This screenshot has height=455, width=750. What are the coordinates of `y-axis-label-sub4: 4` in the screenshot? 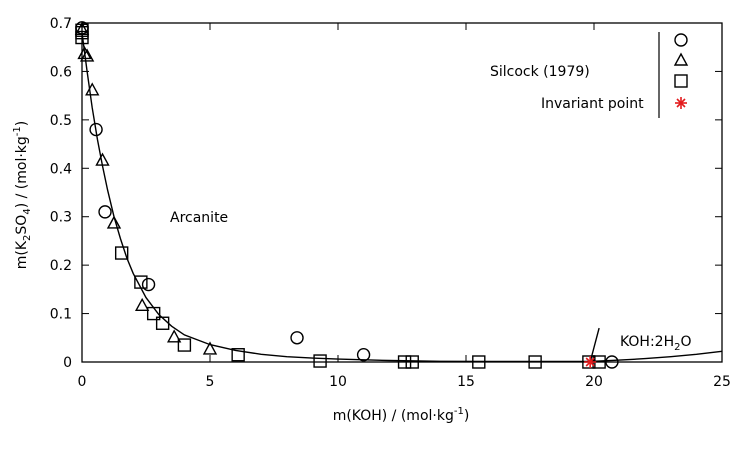 It's located at (27, 211).